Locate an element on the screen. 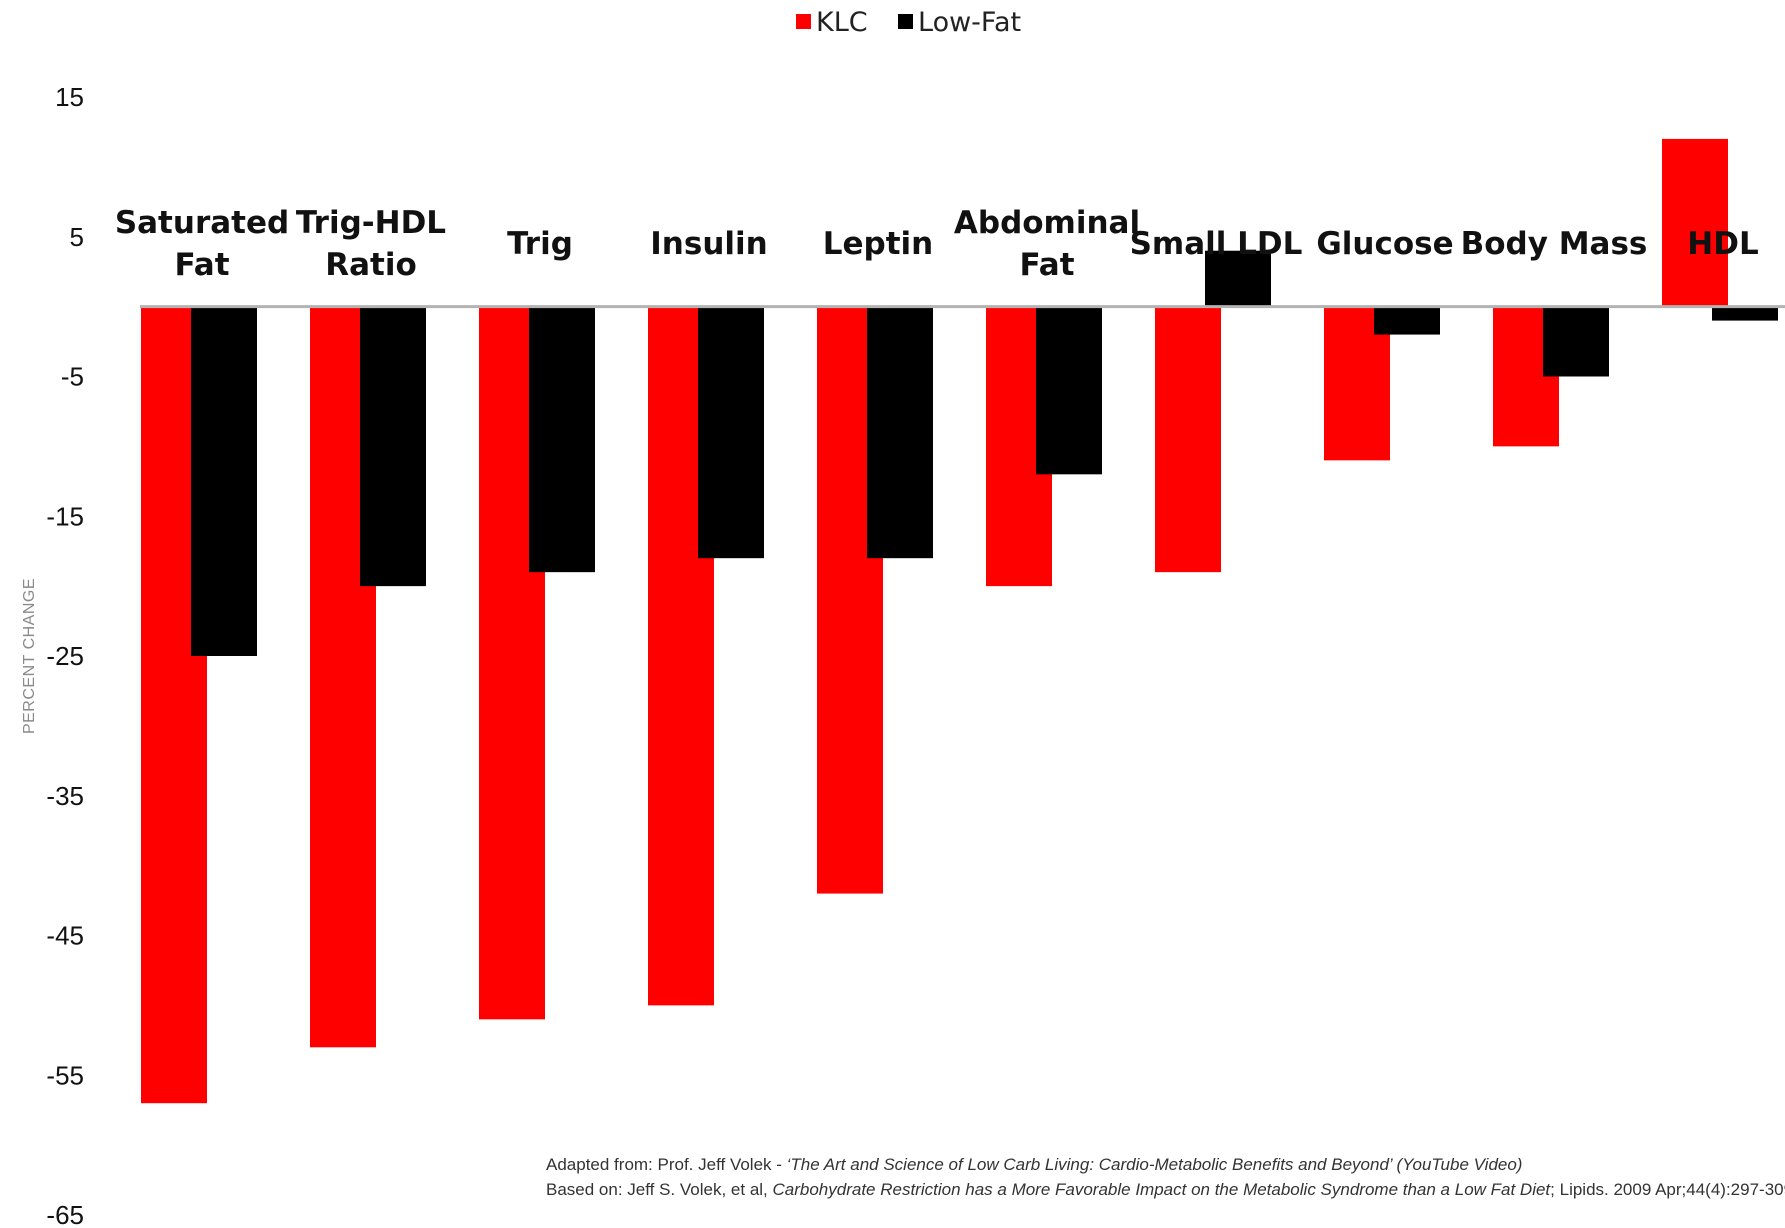 This screenshot has height=1228, width=1785. category-label-6-0: Small LDL is located at coordinates (1216, 244).